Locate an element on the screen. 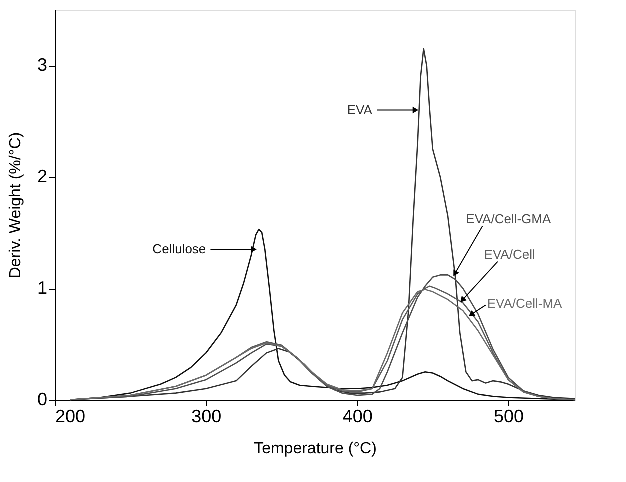  x-axis-title: Temperature (°C) is located at coordinates (315, 449).